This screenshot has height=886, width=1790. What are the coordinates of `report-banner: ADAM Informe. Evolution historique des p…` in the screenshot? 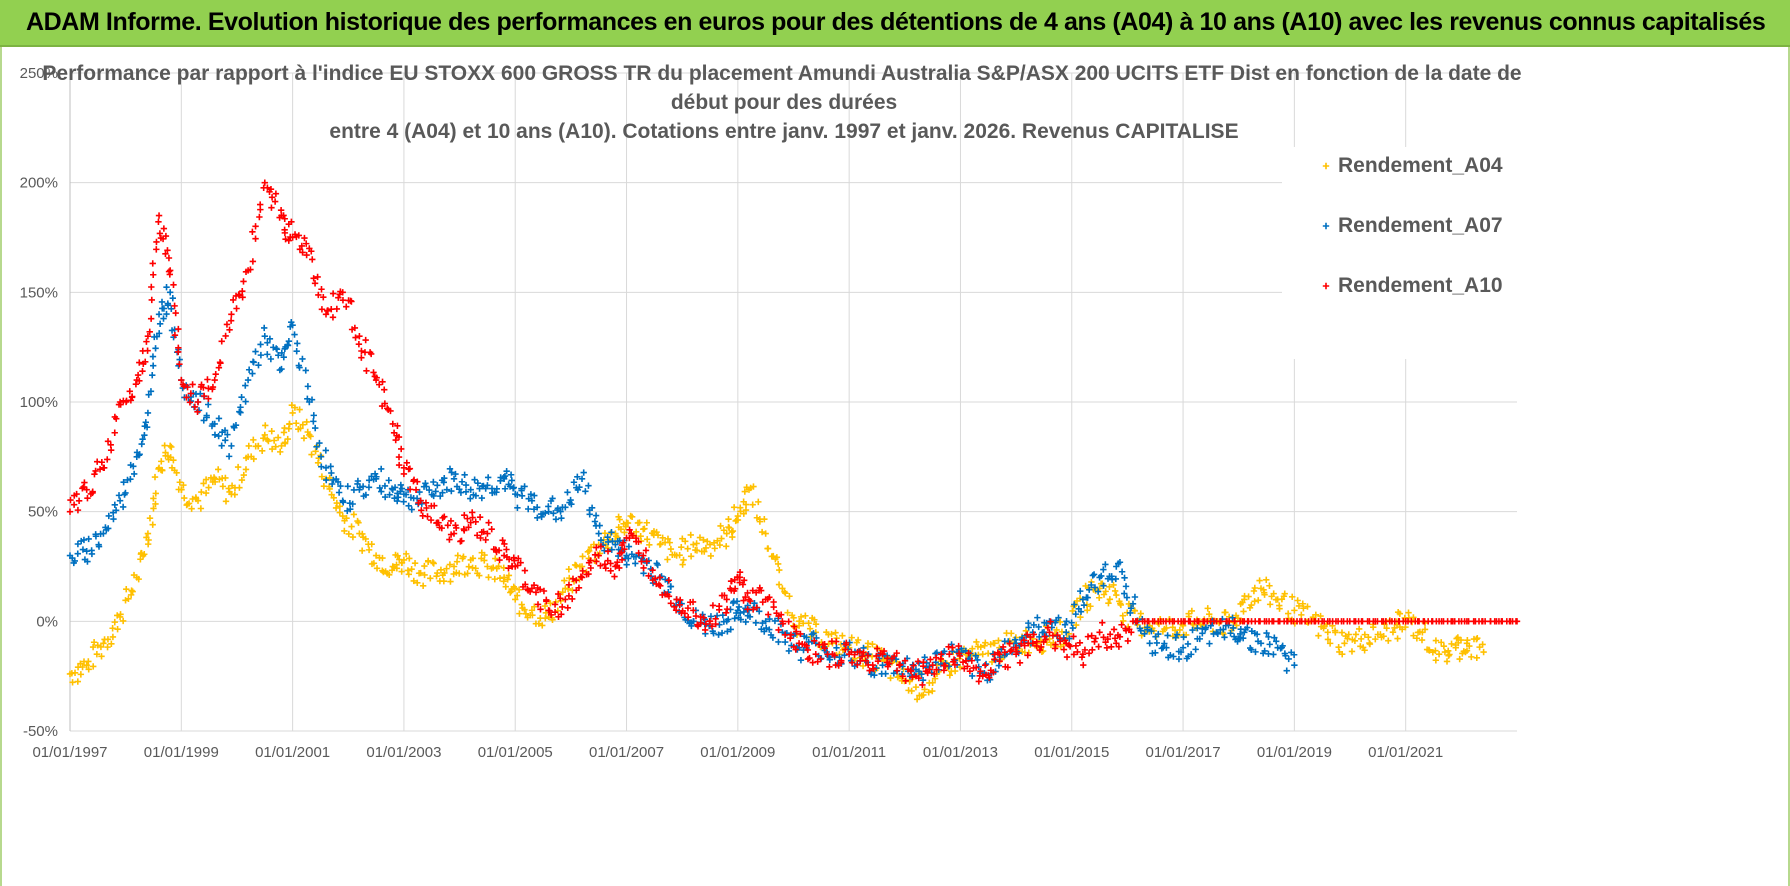 It's located at (895, 23).